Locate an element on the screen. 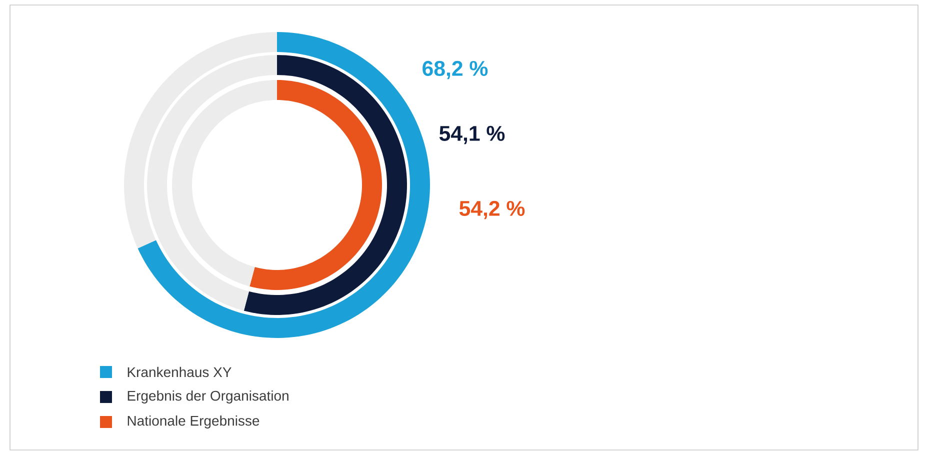  legend-label: Krankenhaus XY is located at coordinates (180, 372).